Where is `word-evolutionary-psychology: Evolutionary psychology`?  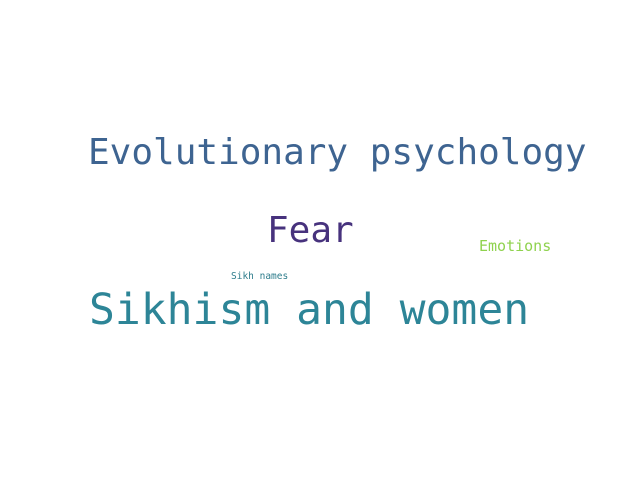
word-evolutionary-psychology: Evolutionary psychology is located at coordinates (337, 152).